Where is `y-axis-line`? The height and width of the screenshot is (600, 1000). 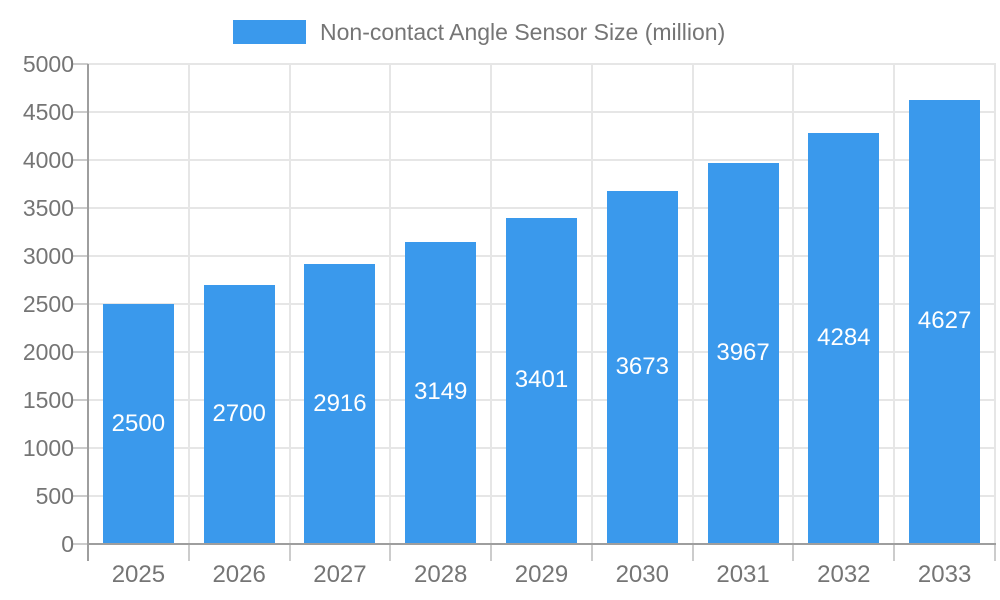
y-axis-line is located at coordinates (88, 312).